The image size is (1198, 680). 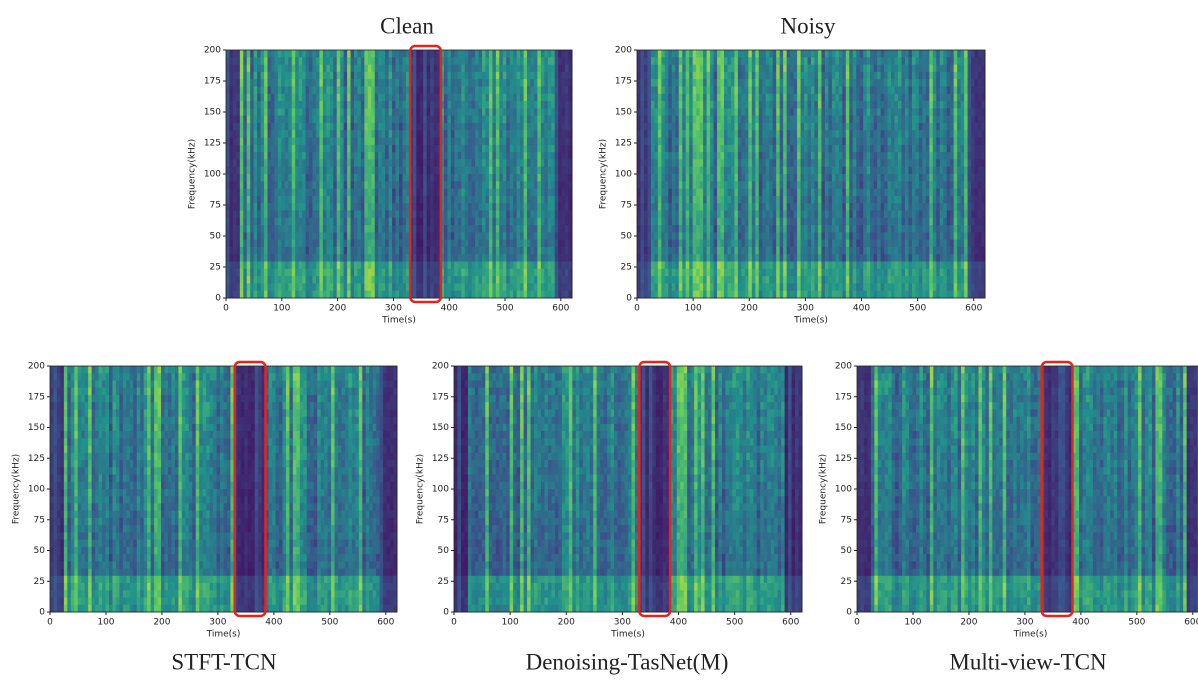 What do you see at coordinates (398, 321) in the screenshot?
I see `x-axis-label: Time(s)` at bounding box center [398, 321].